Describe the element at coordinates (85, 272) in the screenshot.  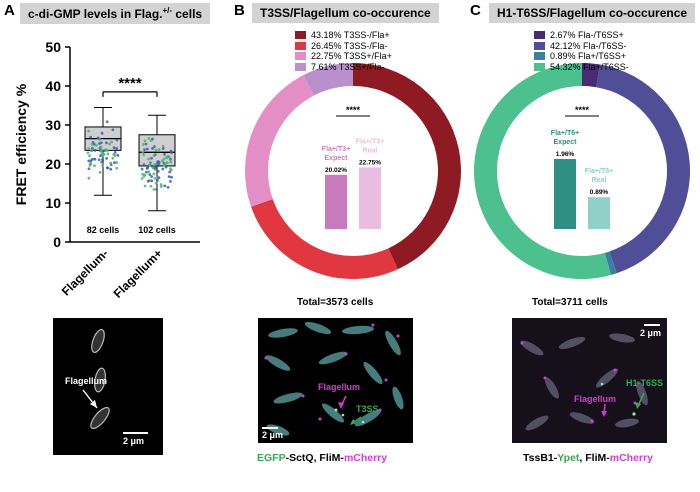
I see `category-label: Flagellum-` at that location.